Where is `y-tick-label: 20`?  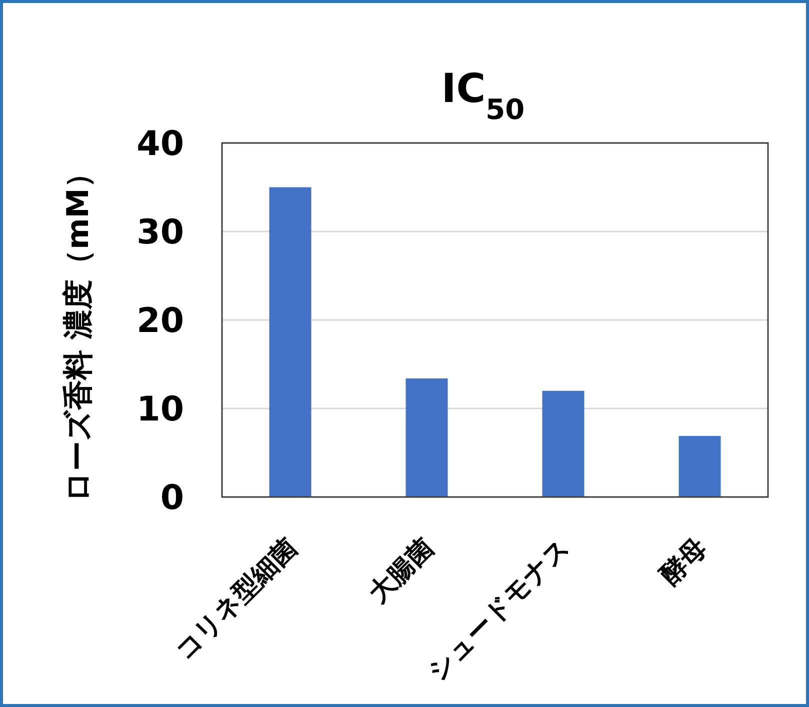
y-tick-label: 20 is located at coordinates (160, 321).